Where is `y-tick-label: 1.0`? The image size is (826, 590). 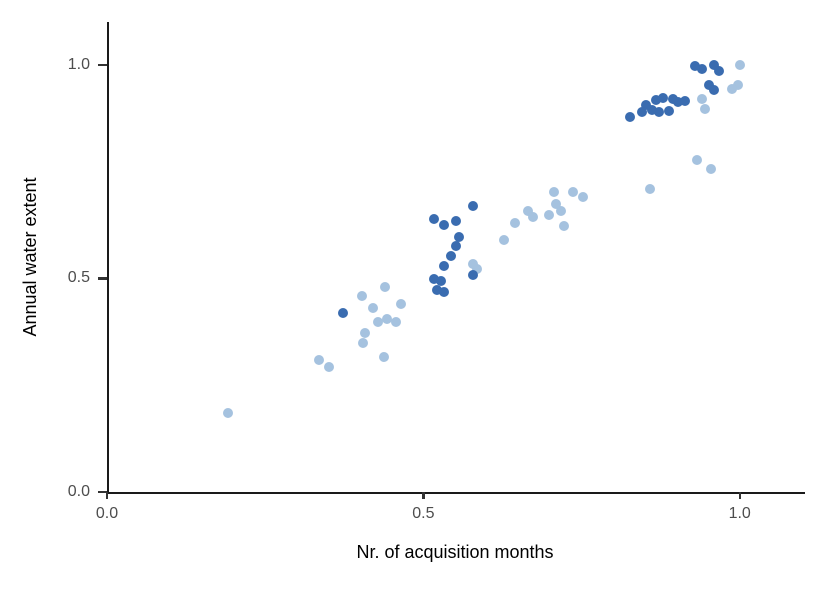 y-tick-label: 1.0 is located at coordinates (78, 64).